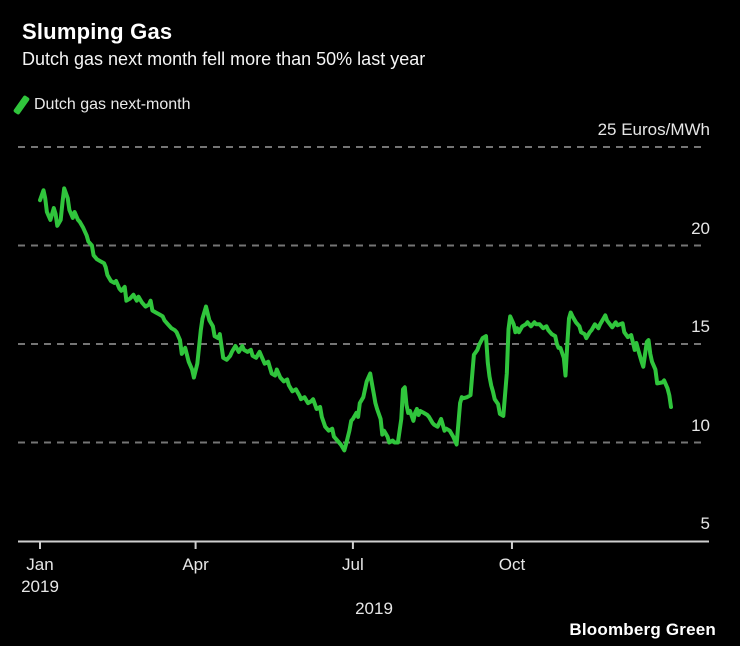 Image resolution: width=740 pixels, height=646 pixels. I want to click on y-tick-label-20: 20, so click(700, 228).